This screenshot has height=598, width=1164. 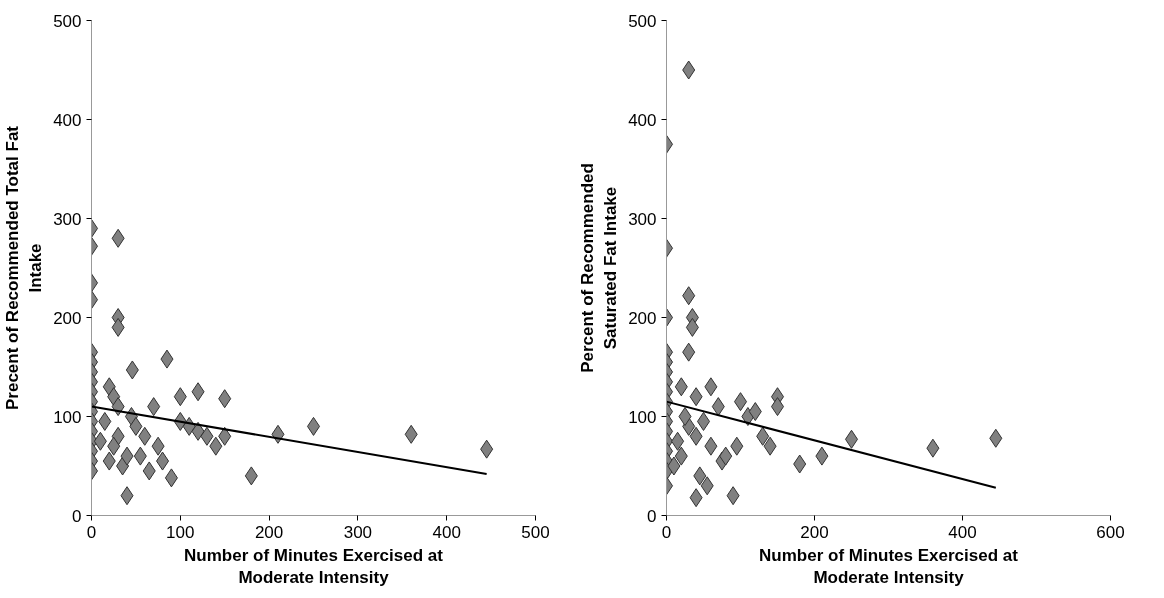 What do you see at coordinates (180, 532) in the screenshot?
I see `x-tick-label: 100` at bounding box center [180, 532].